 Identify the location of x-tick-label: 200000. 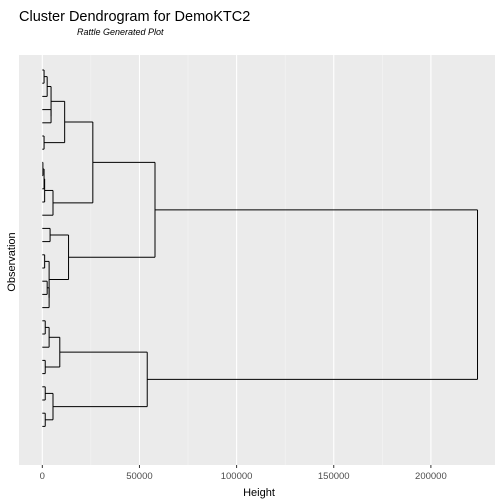
(431, 476).